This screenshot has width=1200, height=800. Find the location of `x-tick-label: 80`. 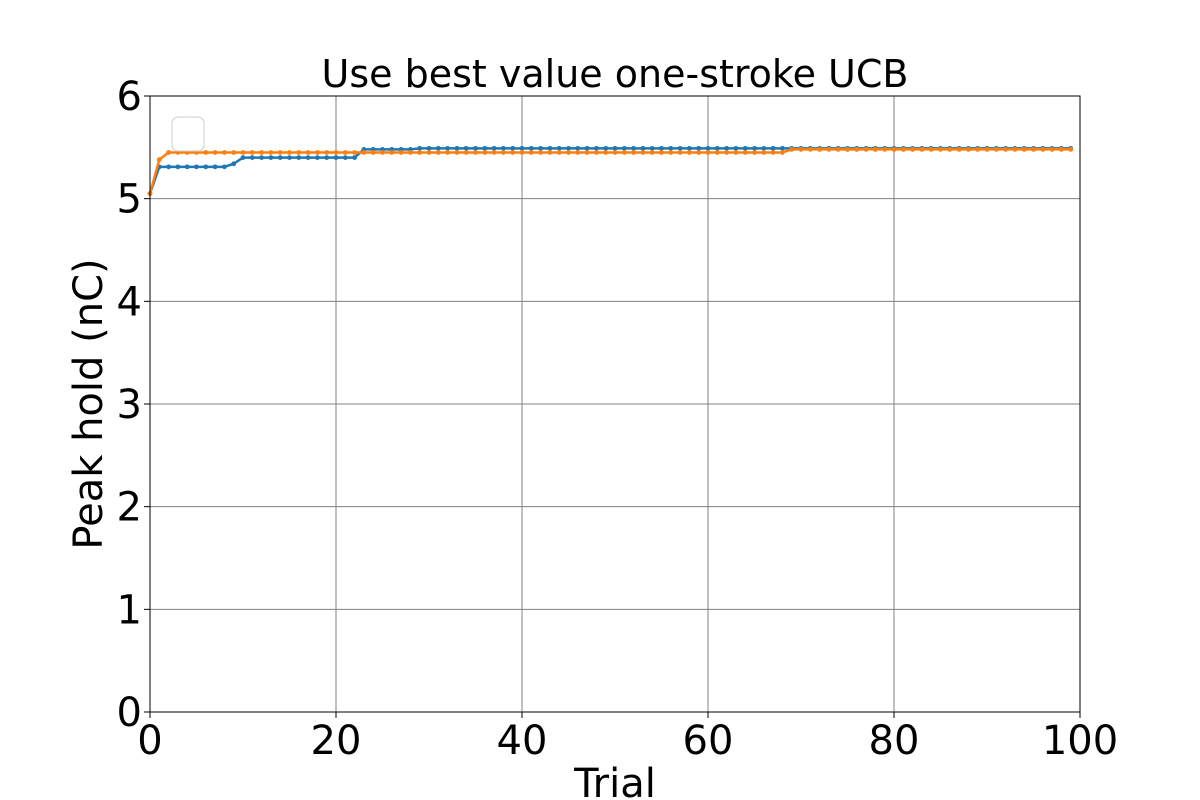

x-tick-label: 80 is located at coordinates (894, 741).